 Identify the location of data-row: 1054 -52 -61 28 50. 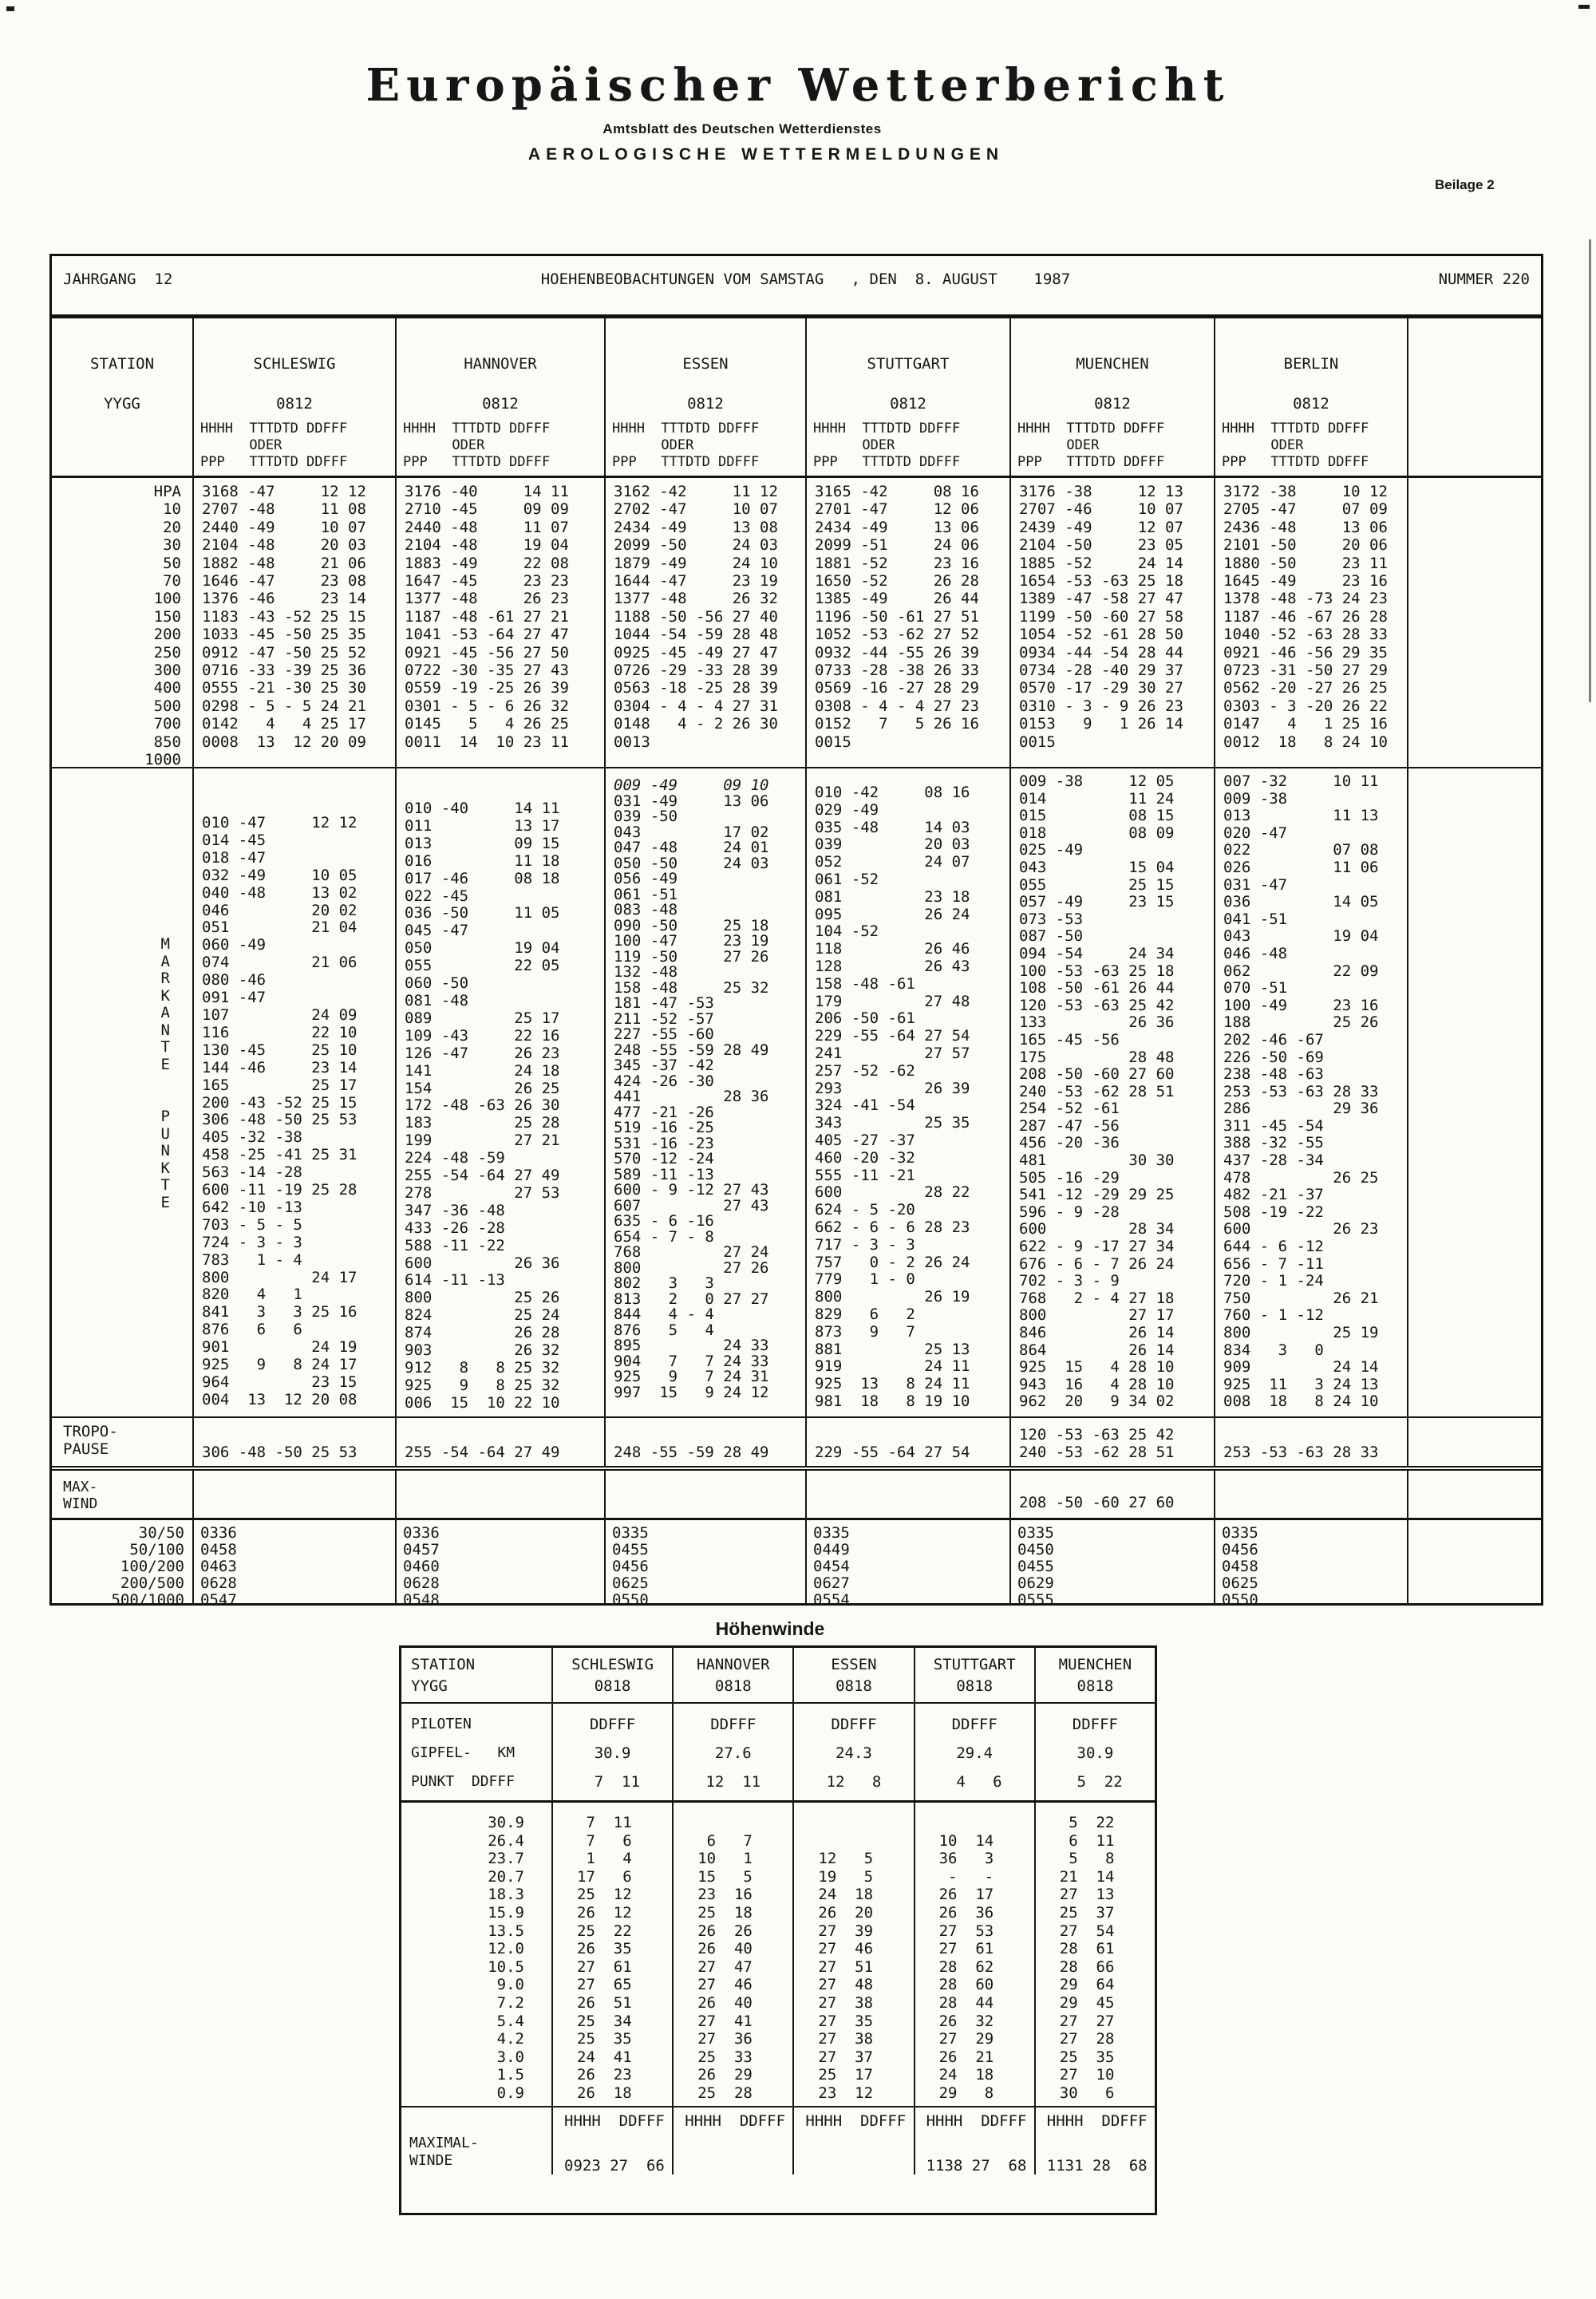
(1101, 635).